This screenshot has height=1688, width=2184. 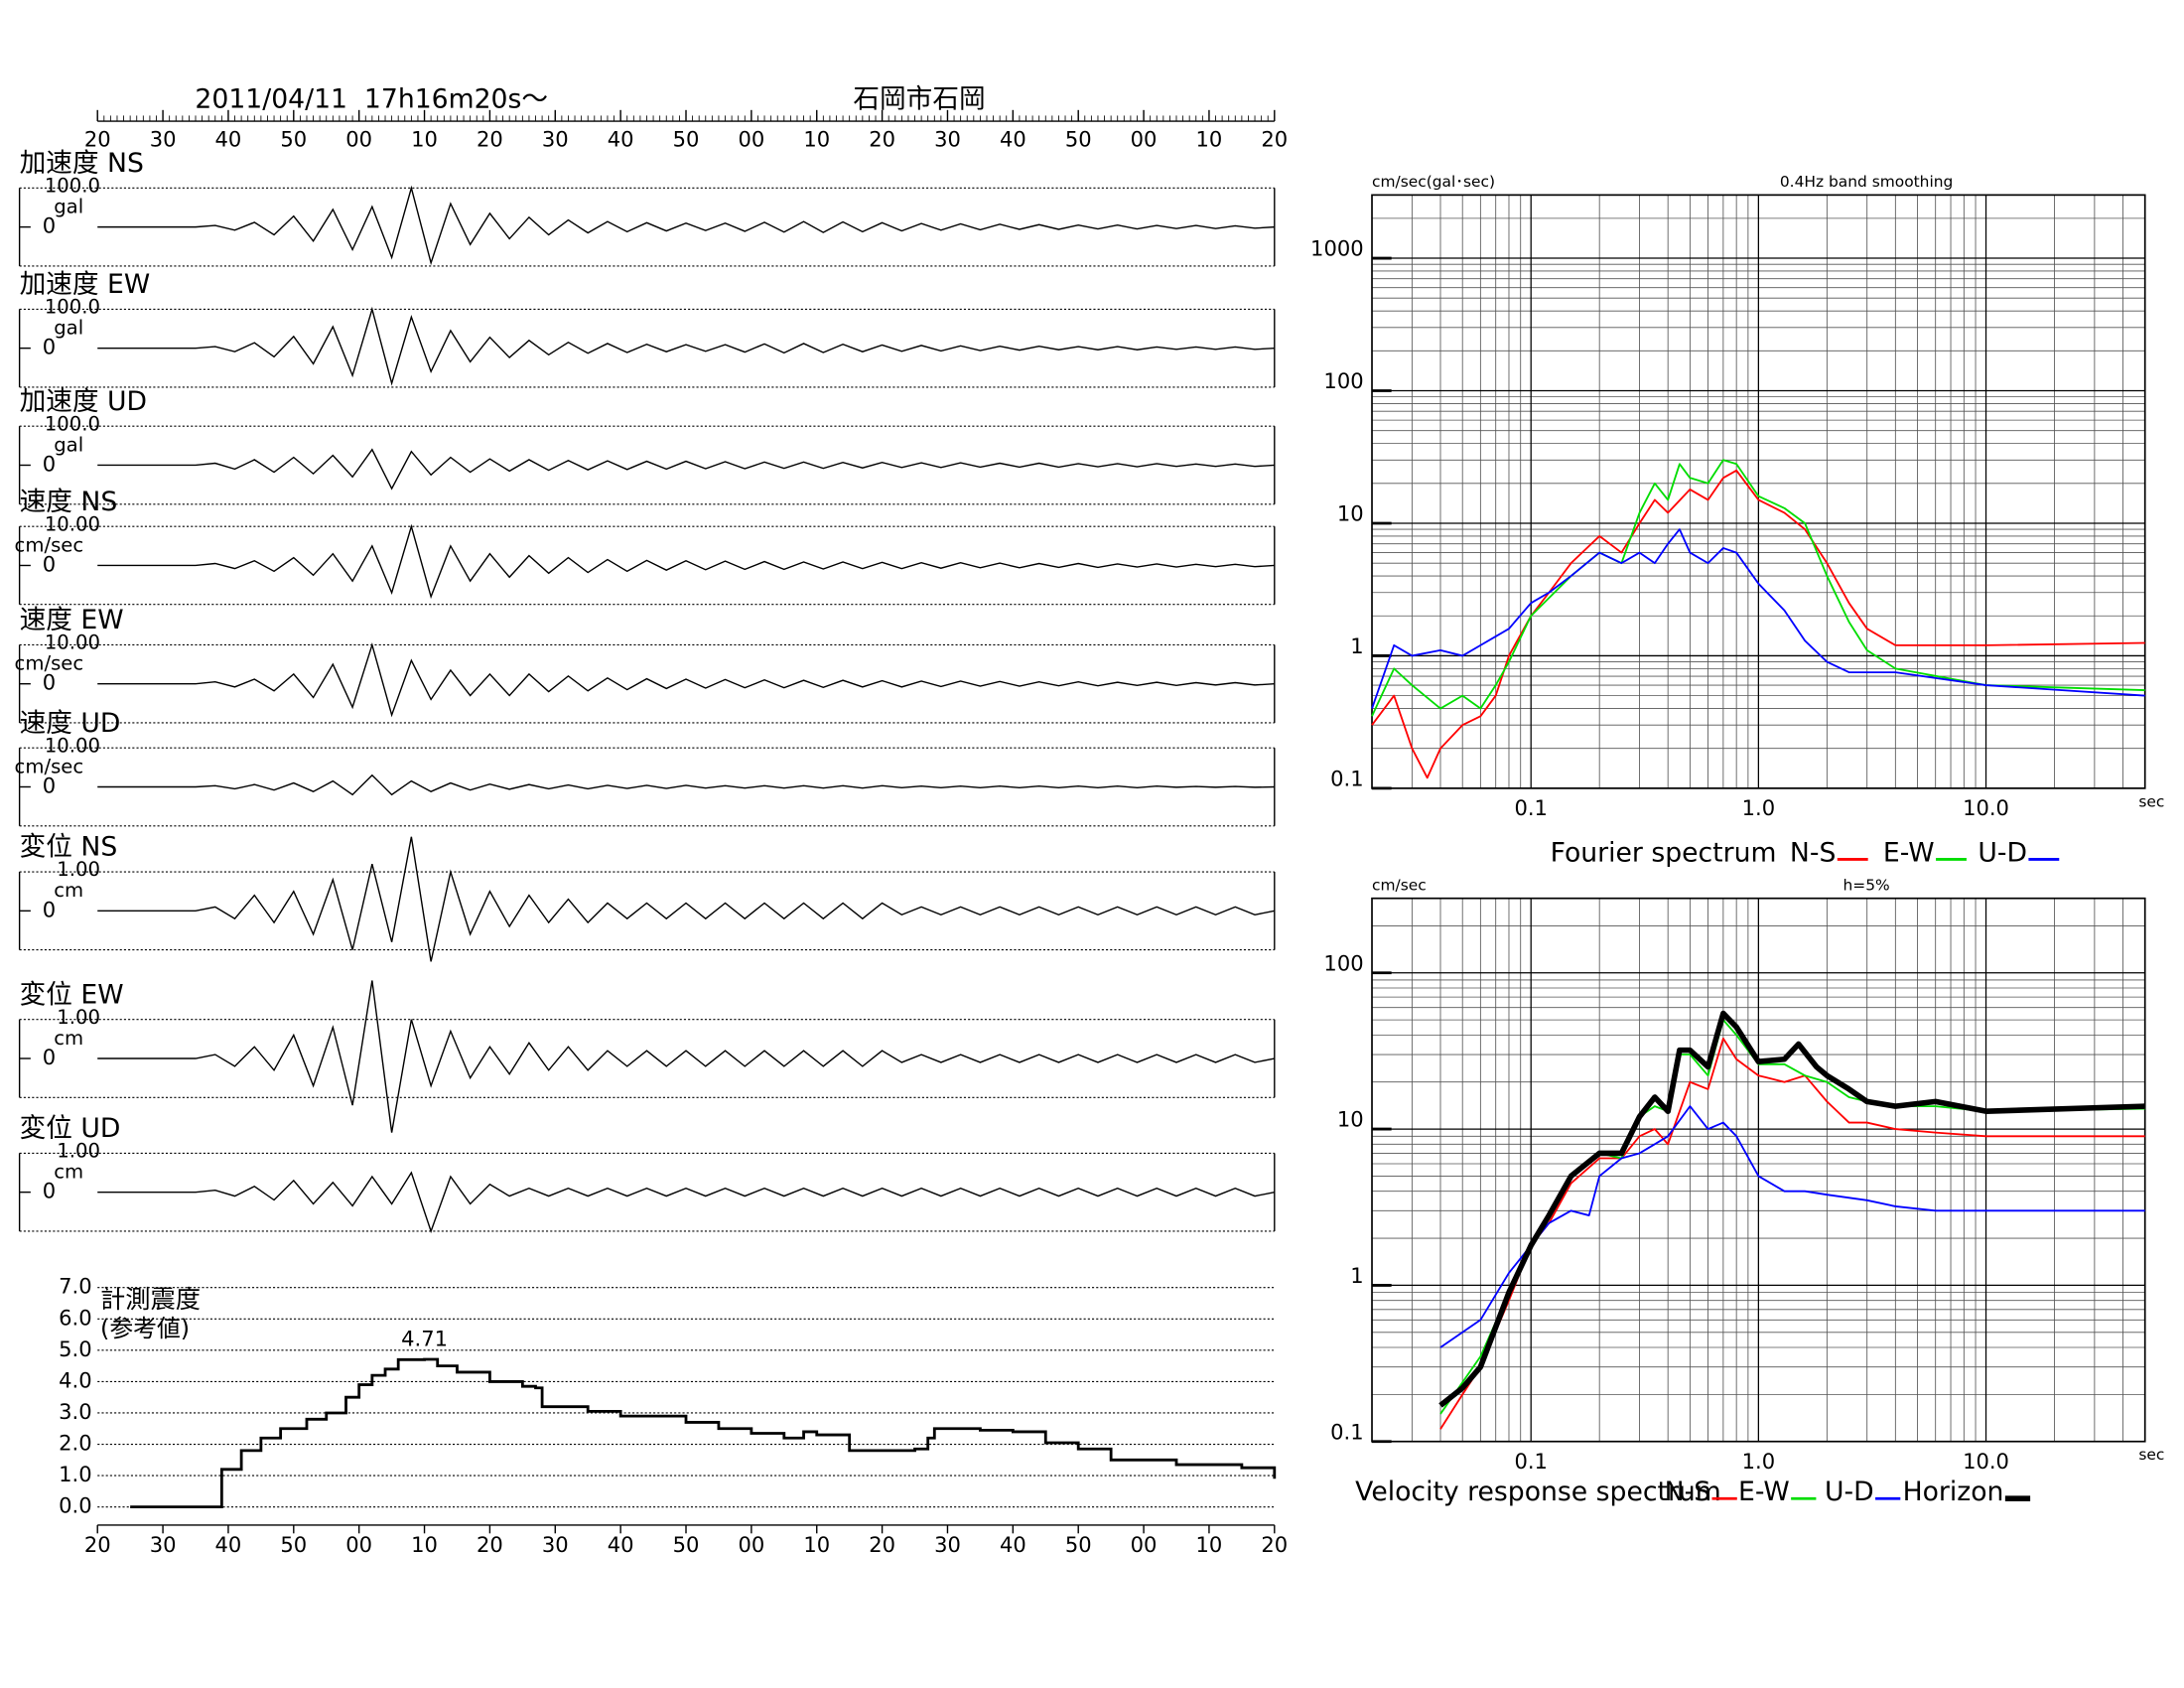 I want to click on spectrum-title: h=5%, so click(x=1866, y=886).